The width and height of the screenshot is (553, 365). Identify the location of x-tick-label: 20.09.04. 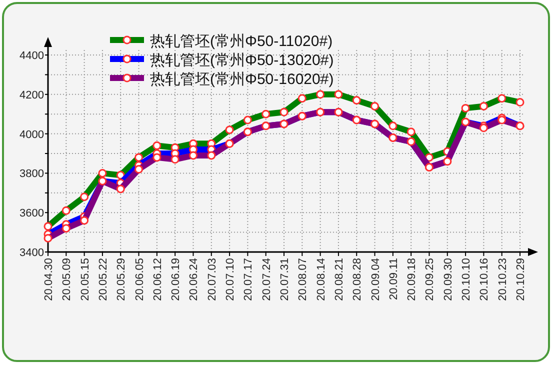
(376, 279).